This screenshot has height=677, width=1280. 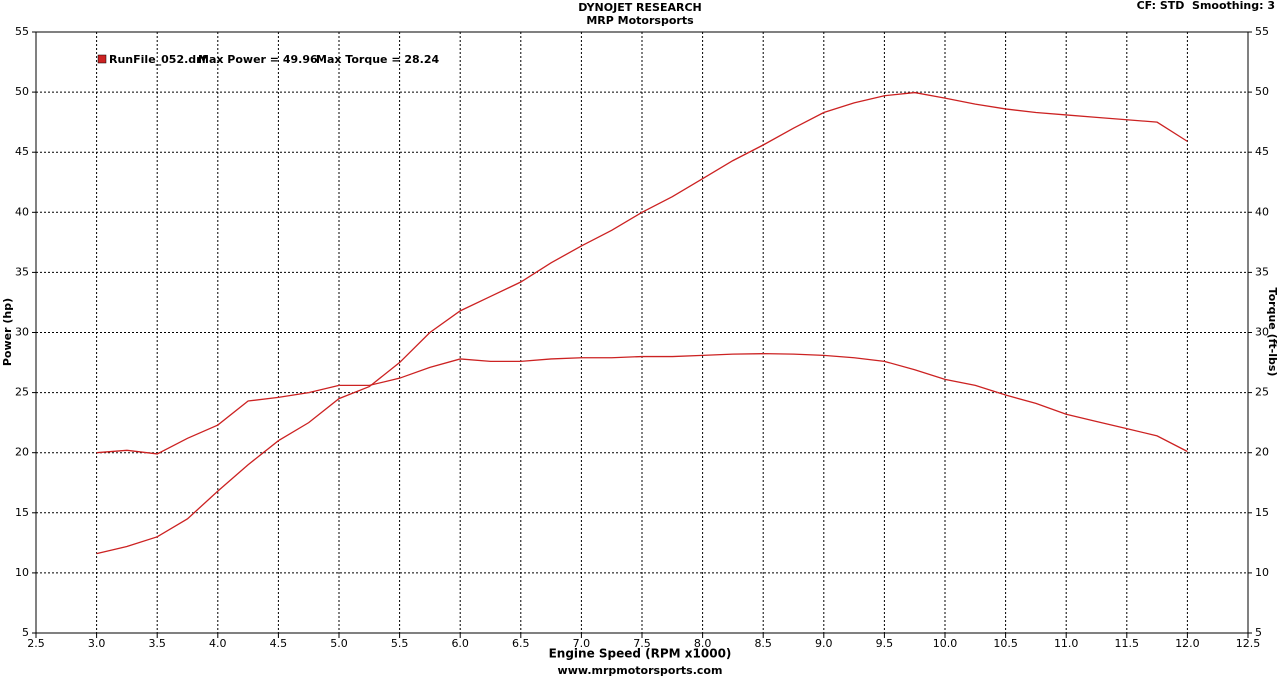 I want to click on x-tick-label: 5.0, so click(x=339, y=643).